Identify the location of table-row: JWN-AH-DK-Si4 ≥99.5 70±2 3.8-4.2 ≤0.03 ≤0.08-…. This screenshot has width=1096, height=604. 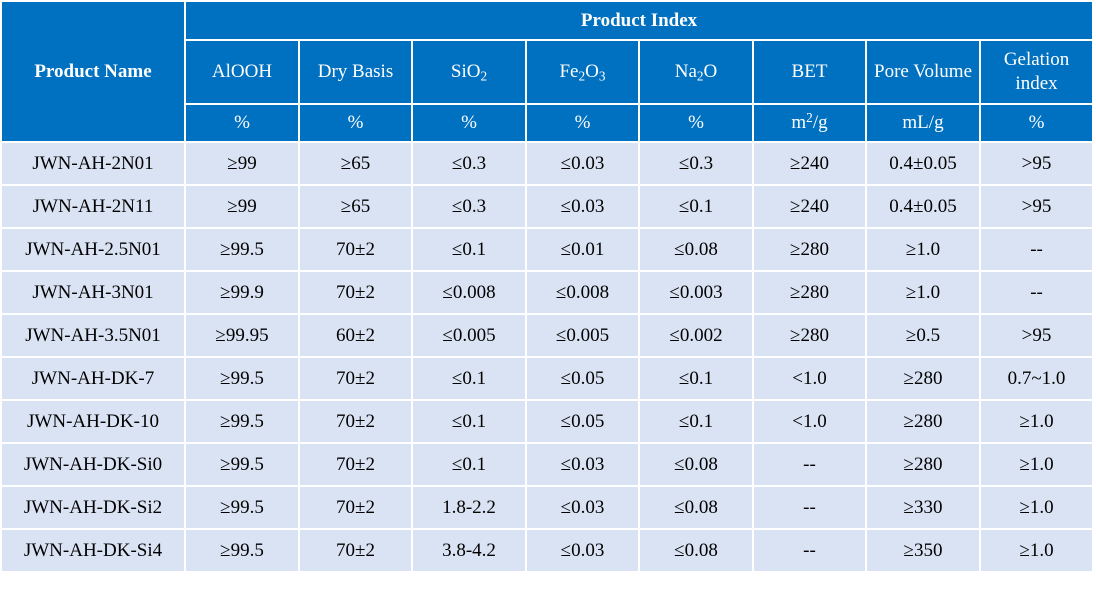
(547, 550).